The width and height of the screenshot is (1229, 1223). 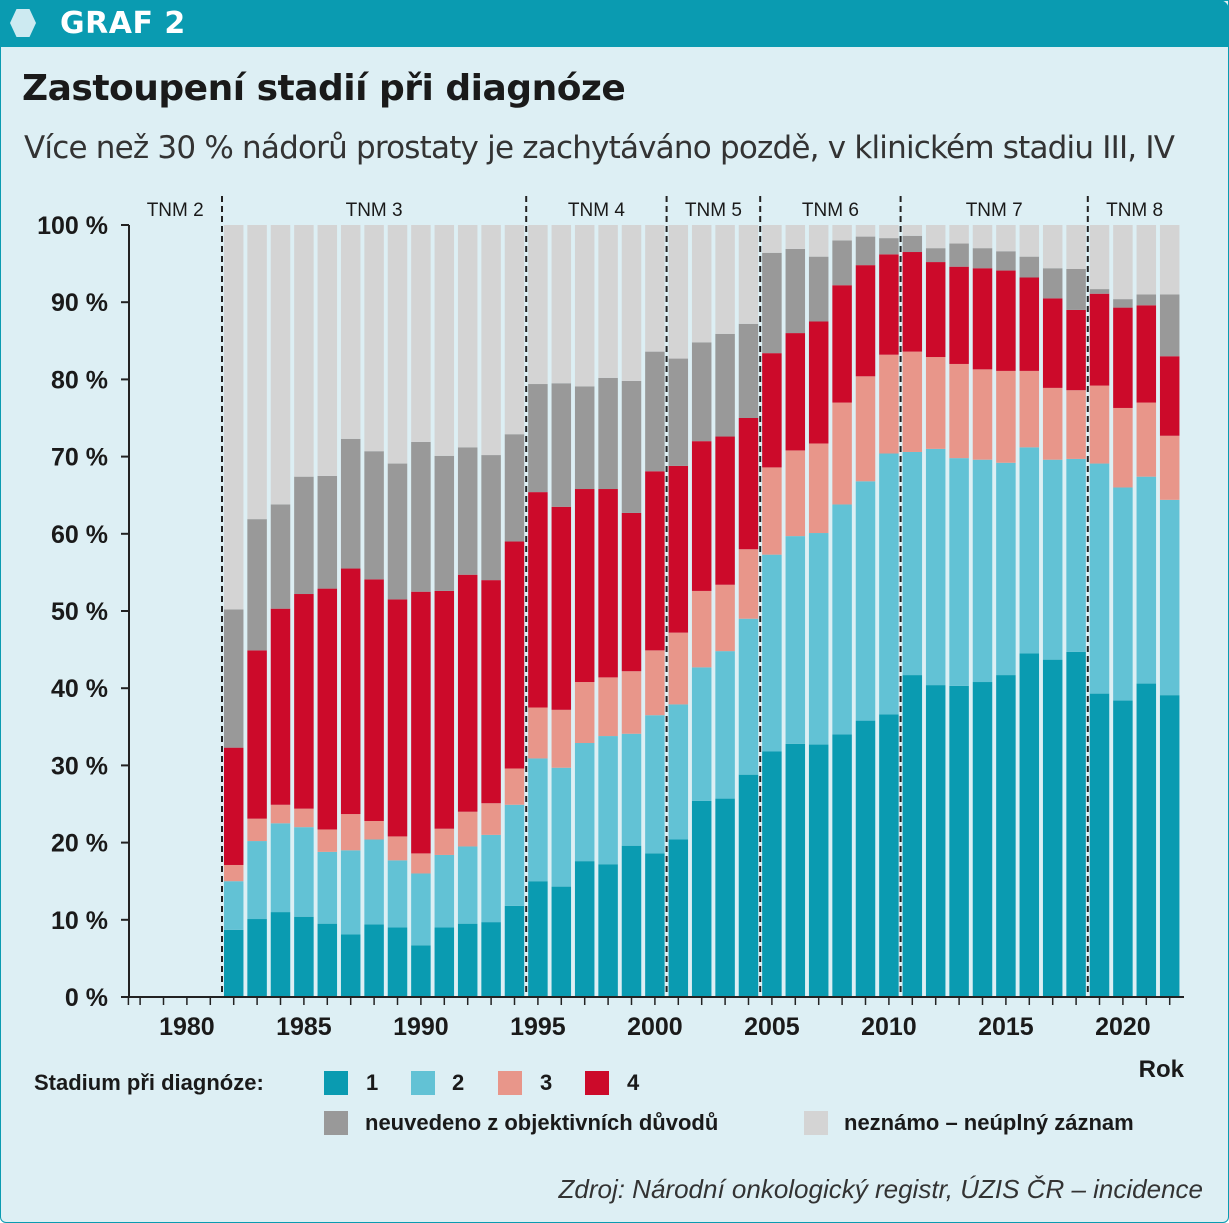 What do you see at coordinates (1006, 1027) in the screenshot?
I see `x-tick-label: 2015` at bounding box center [1006, 1027].